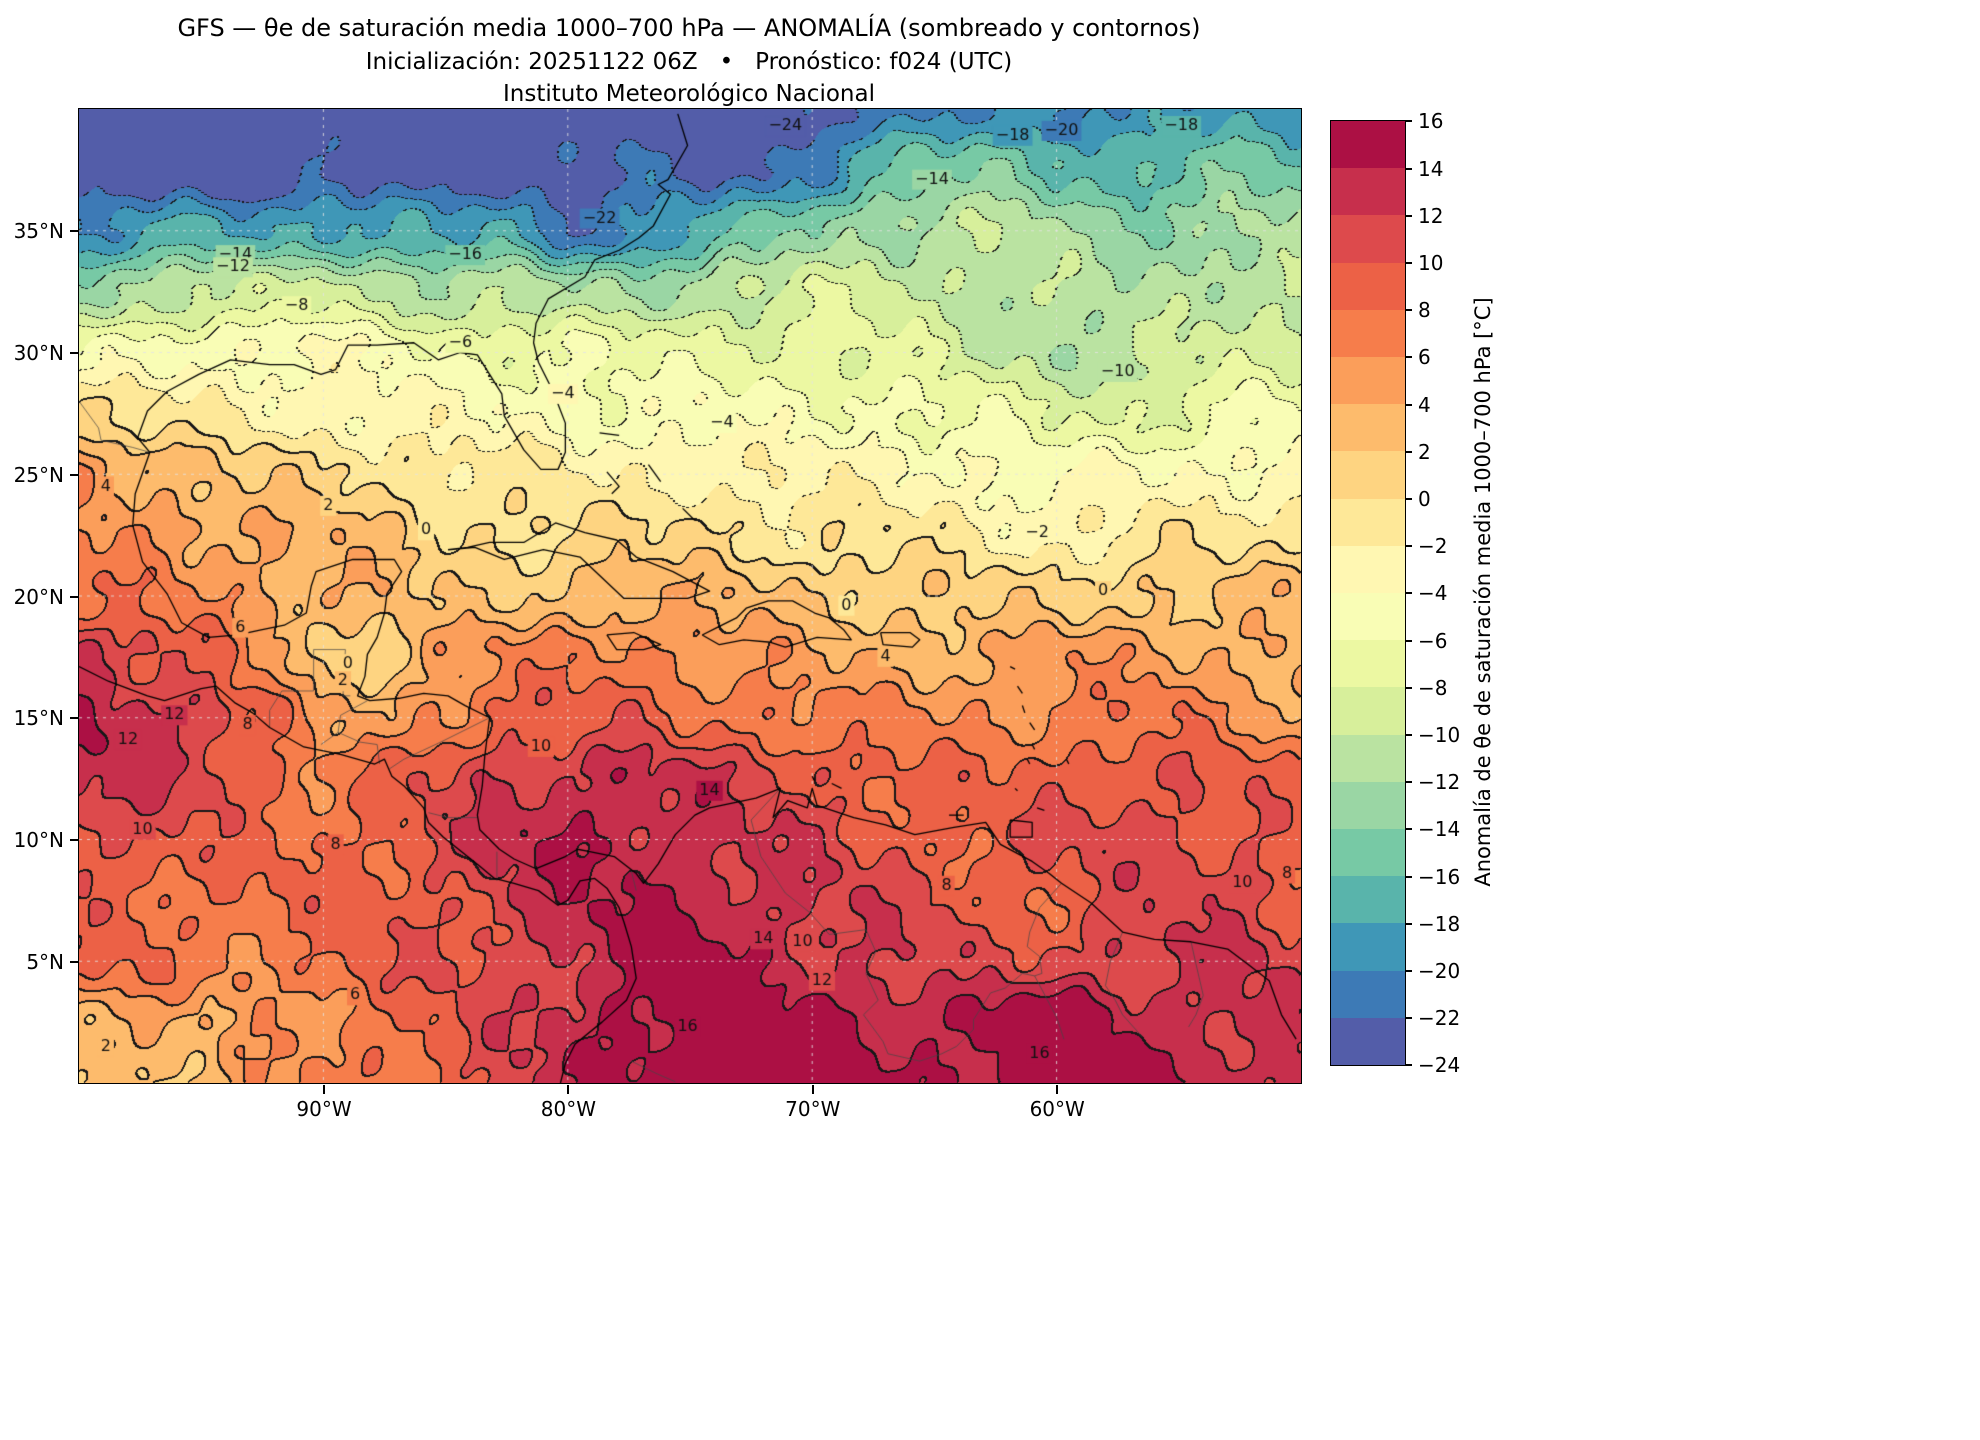 This screenshot has width=1980, height=1440. Describe the element at coordinates (568, 1108) in the screenshot. I see `x-axis-tick-label: 80°W` at that location.